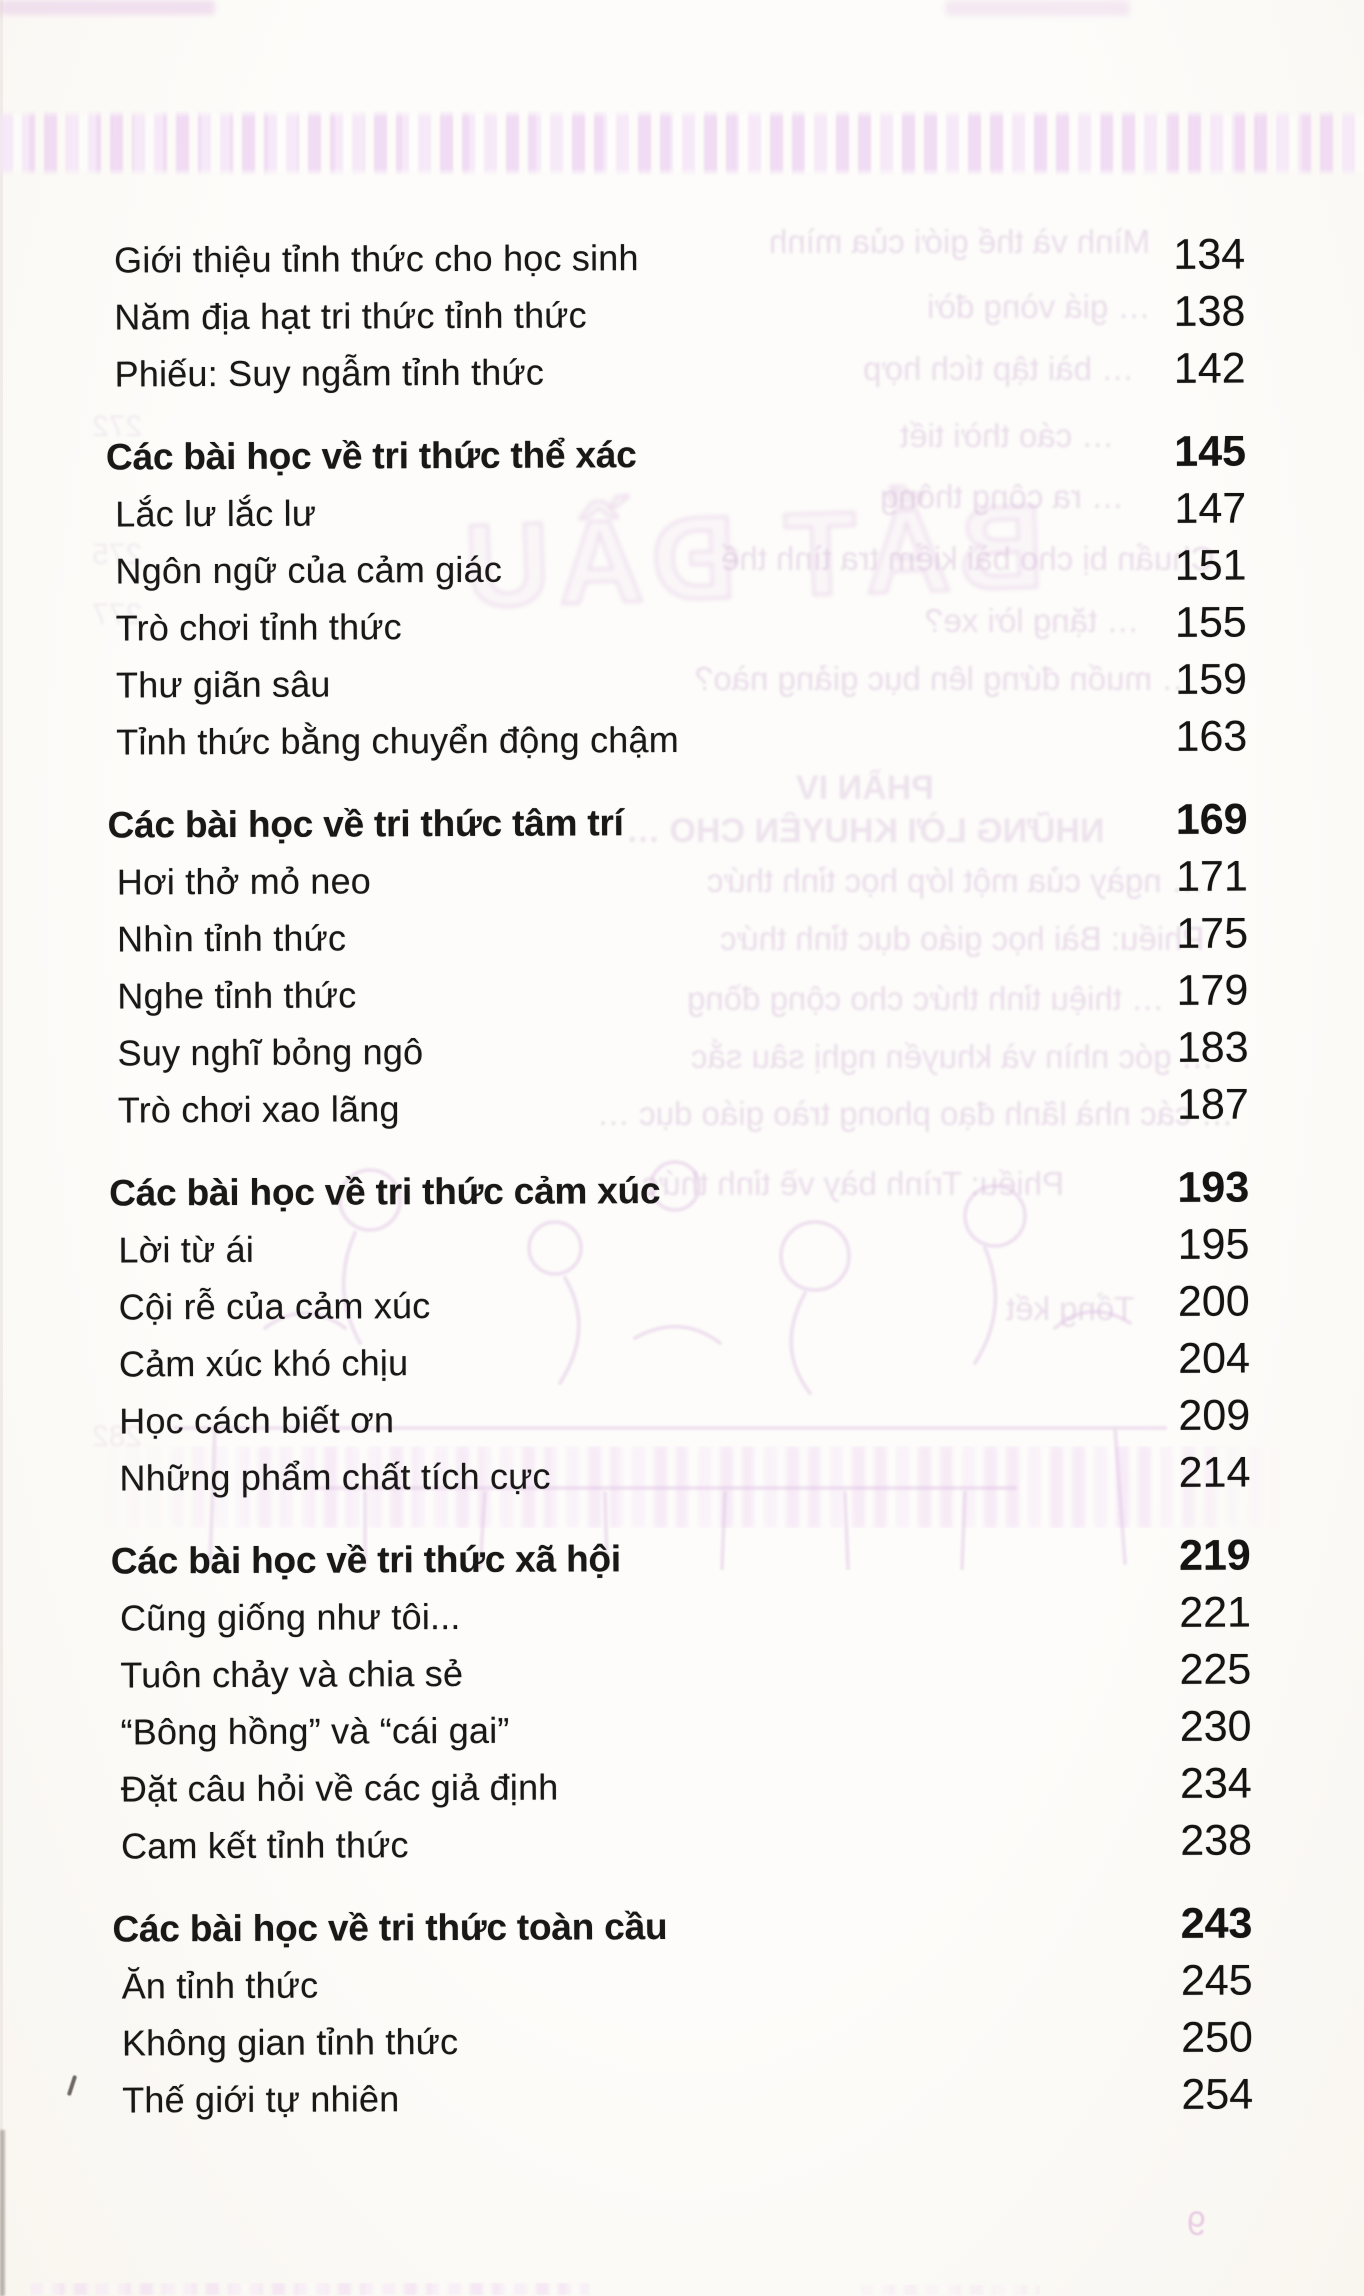  Describe the element at coordinates (683, 739) in the screenshot. I see `toc-entry: Tỉnh thức bằng chuyển động chậm 163` at that location.